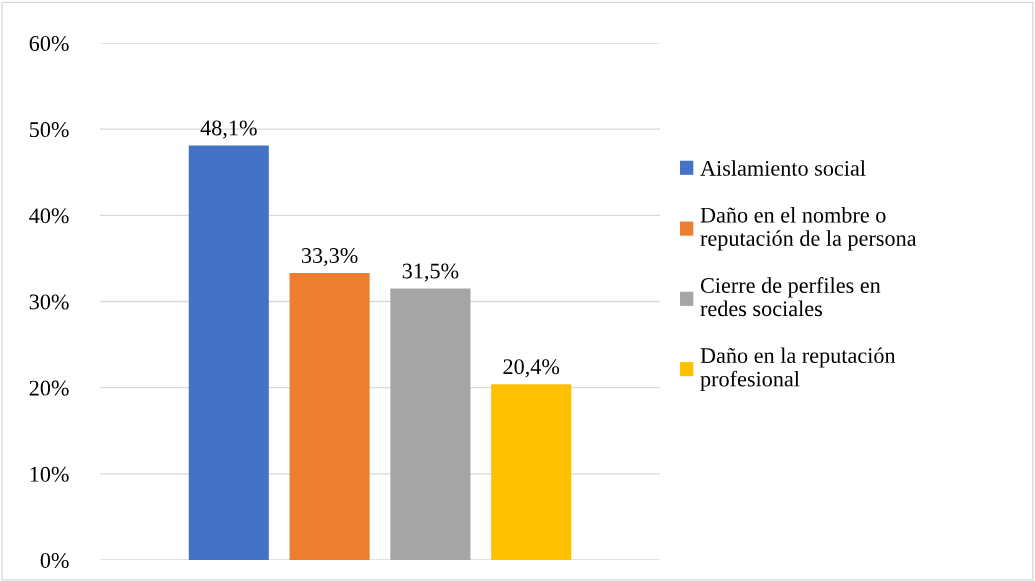 The image size is (1035, 581). I want to click on y-tick-label: 50%, so click(49, 130).